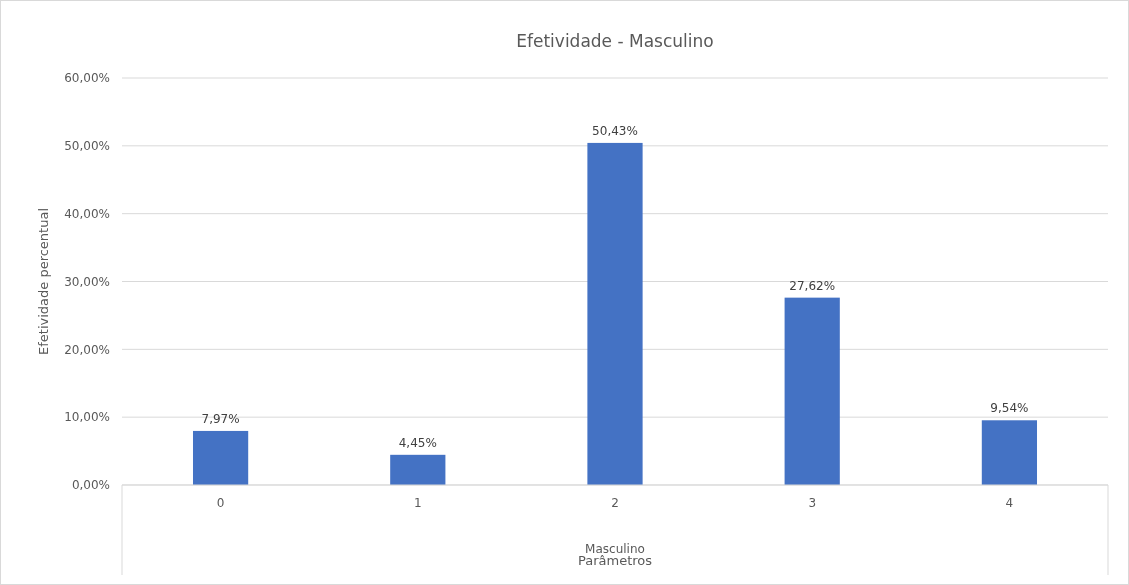 The image size is (1129, 585). I want to click on data-label: 50,43%, so click(615, 130).